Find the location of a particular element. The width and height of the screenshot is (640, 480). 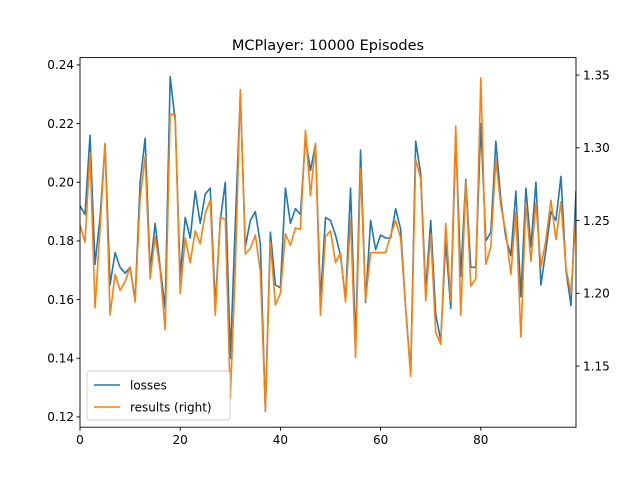

y-tick-label: 0.12 is located at coordinates (60, 417).